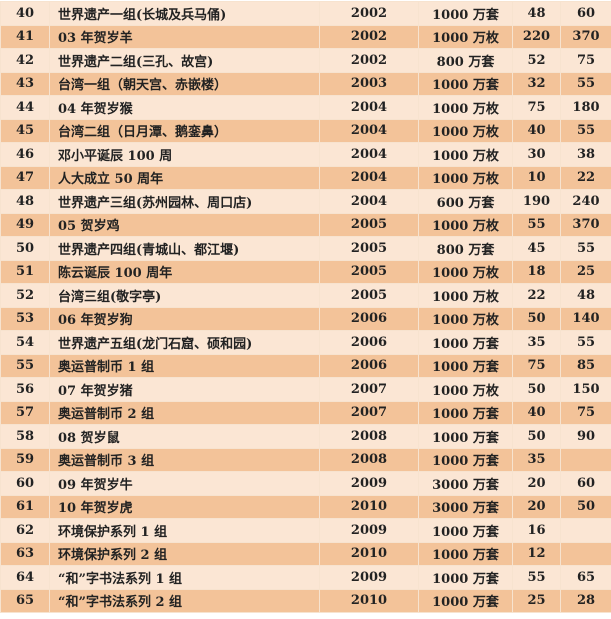  I want to click on price-1-cell: 30, so click(537, 155).